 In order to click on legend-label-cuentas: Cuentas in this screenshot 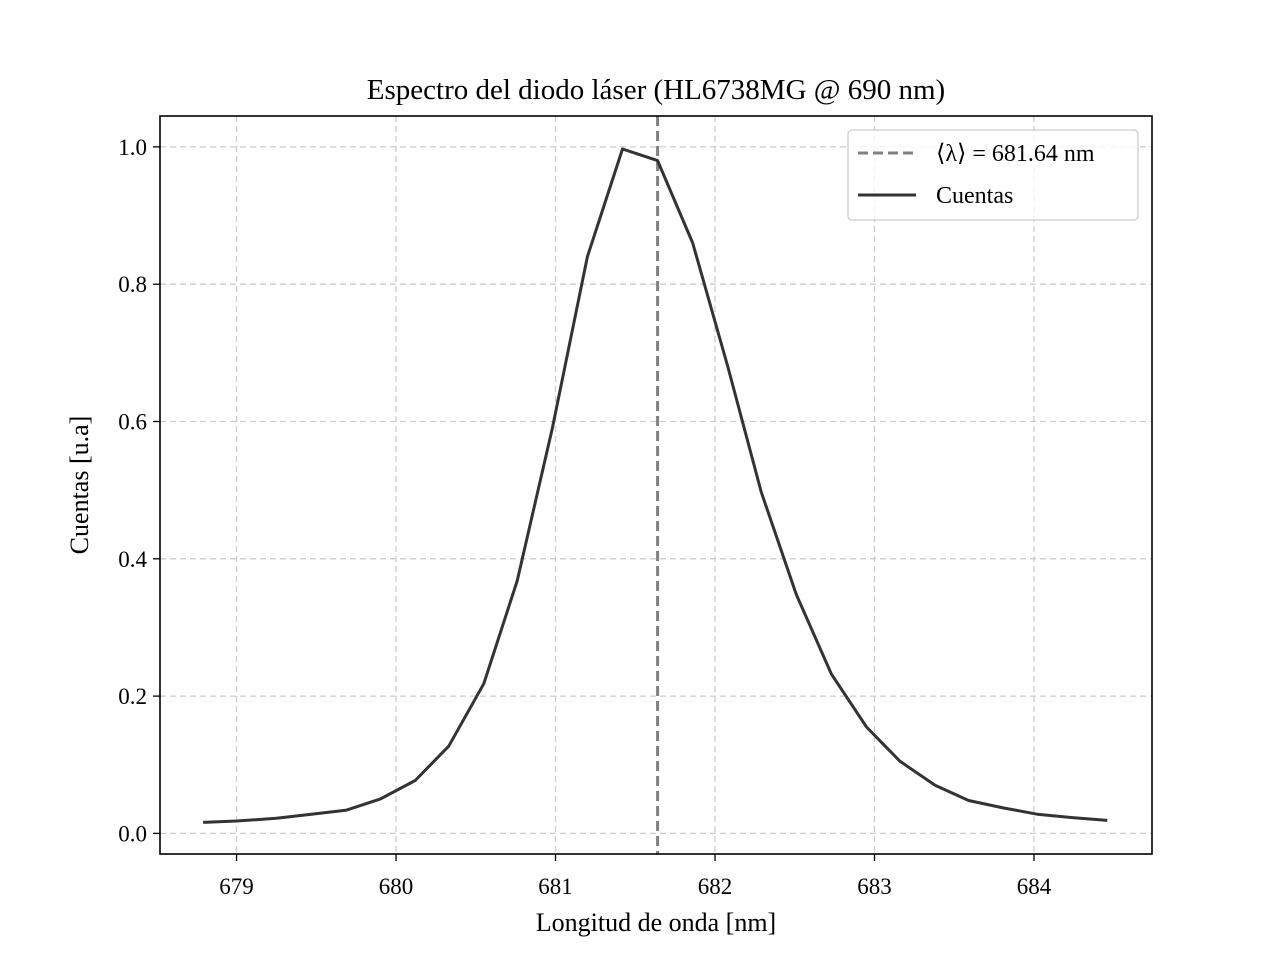, I will do `click(974, 196)`.